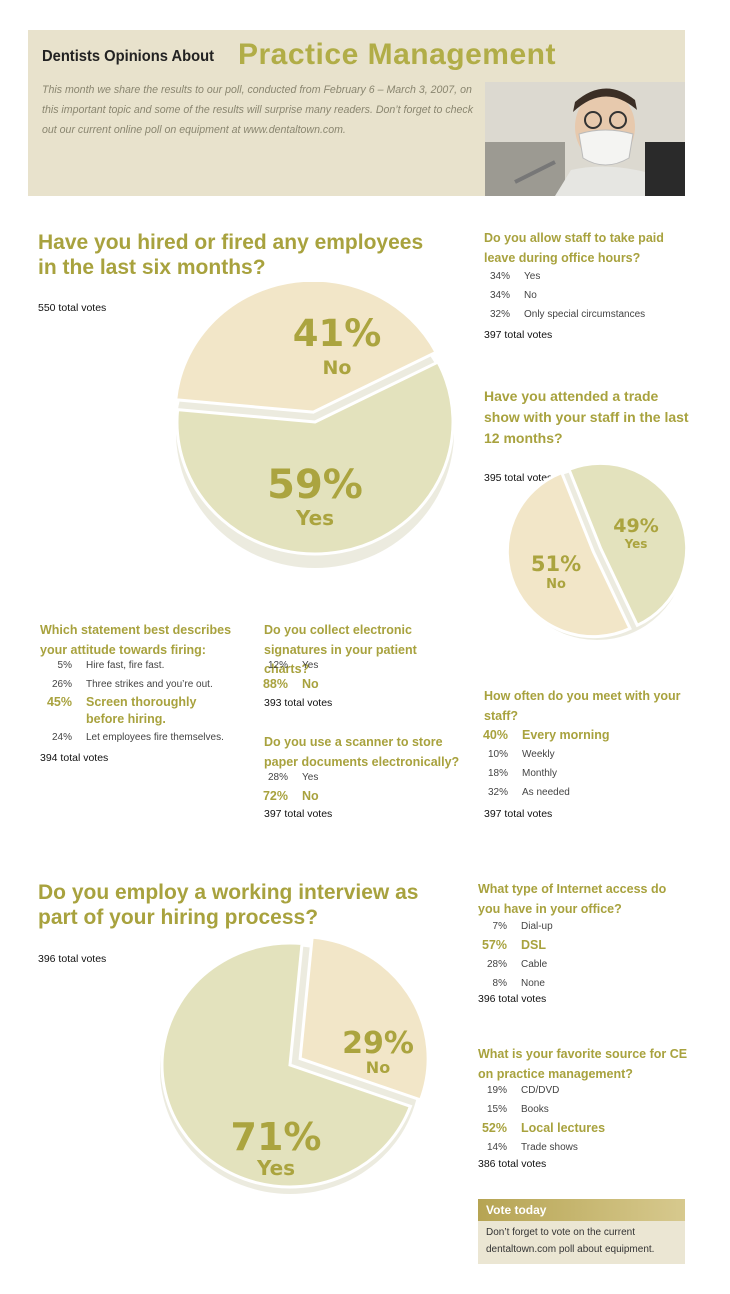 The height and width of the screenshot is (1294, 730). What do you see at coordinates (522, 773) in the screenshot?
I see `poll-option: 18% Monthly` at bounding box center [522, 773].